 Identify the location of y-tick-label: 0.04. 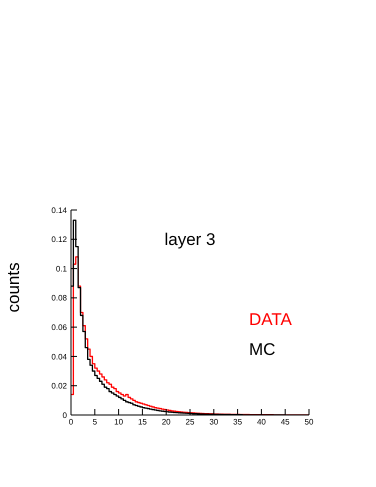
(59, 357).